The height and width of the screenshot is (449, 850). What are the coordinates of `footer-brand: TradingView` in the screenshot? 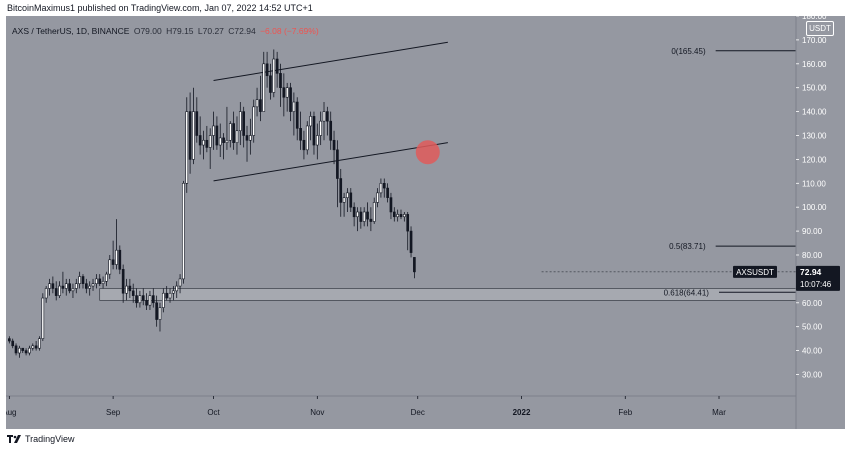 It's located at (50, 439).